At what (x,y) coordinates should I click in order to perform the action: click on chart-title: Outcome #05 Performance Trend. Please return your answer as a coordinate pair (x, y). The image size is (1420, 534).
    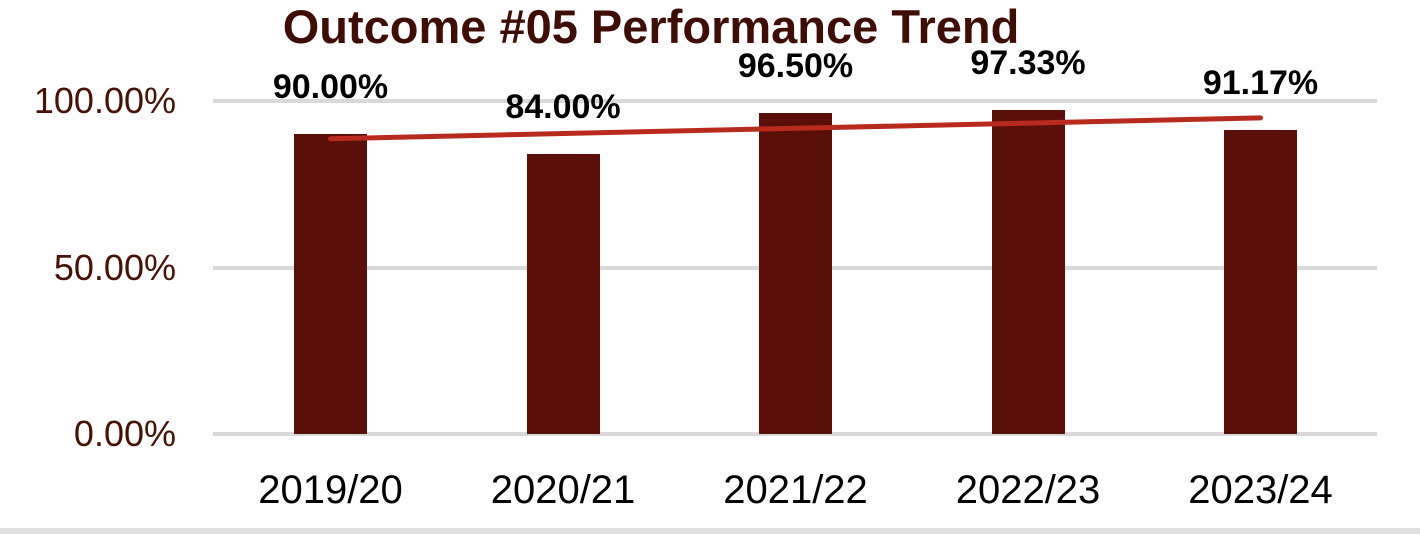
    Looking at the image, I should click on (651, 26).